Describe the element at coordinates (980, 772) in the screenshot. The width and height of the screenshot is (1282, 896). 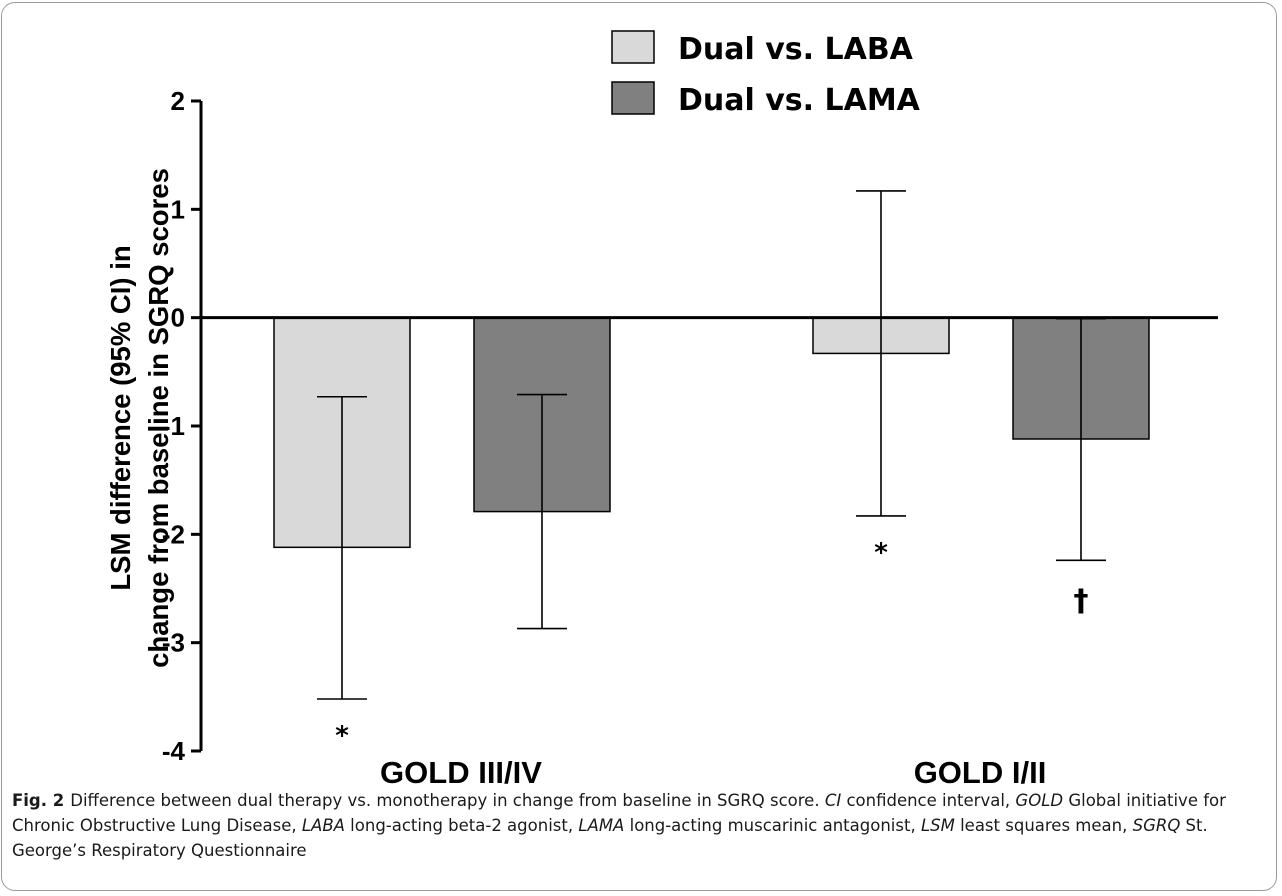
I see `x-category-label: GOLD I/II` at that location.